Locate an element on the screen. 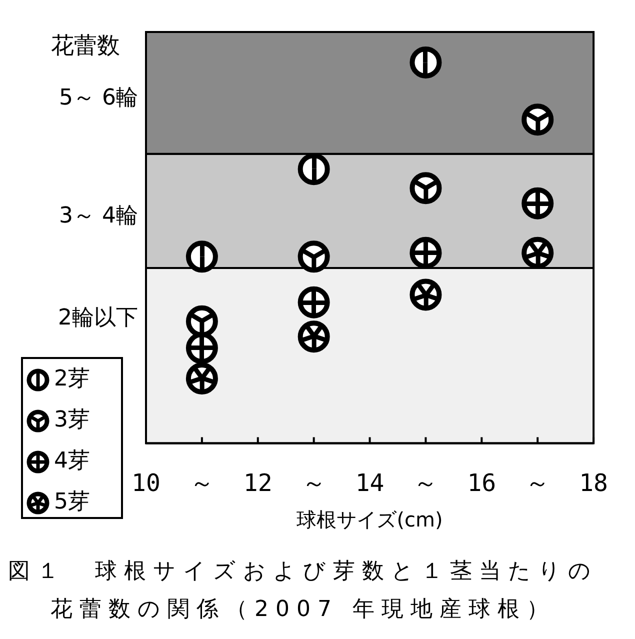  caption: 図１ 球根サイズおよび芽数と１茎当たりの花蕾数の関係（2007 年現地産球根） is located at coordinates (303, 591).